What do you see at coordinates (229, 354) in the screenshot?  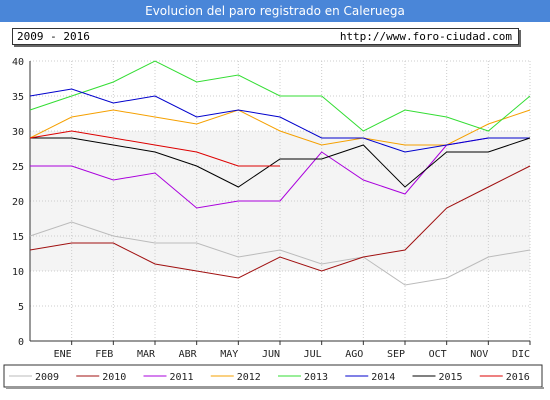 I see `x-tick-label: MAY` at bounding box center [229, 354].